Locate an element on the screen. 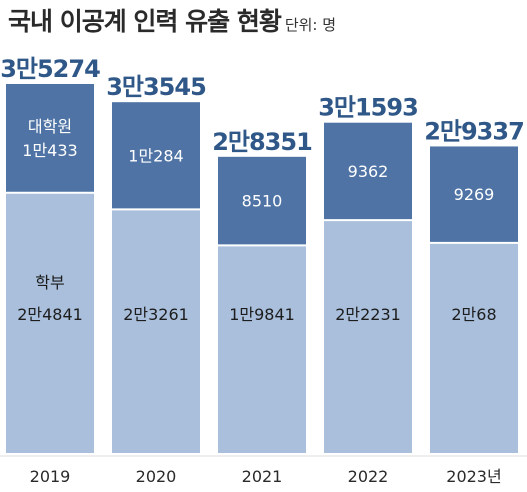 The width and height of the screenshot is (527, 492). grad-value-label-4: 9269 is located at coordinates (474, 194).